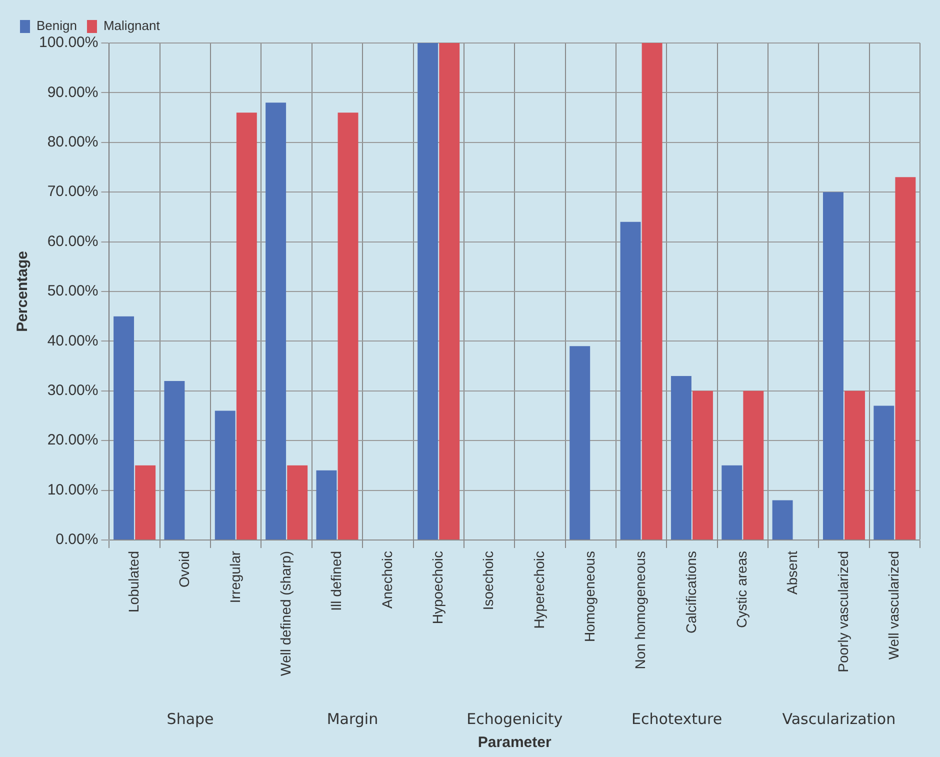 This screenshot has height=757, width=940. Describe the element at coordinates (589, 596) in the screenshot. I see `x-tick-label: Homogeneous` at that location.